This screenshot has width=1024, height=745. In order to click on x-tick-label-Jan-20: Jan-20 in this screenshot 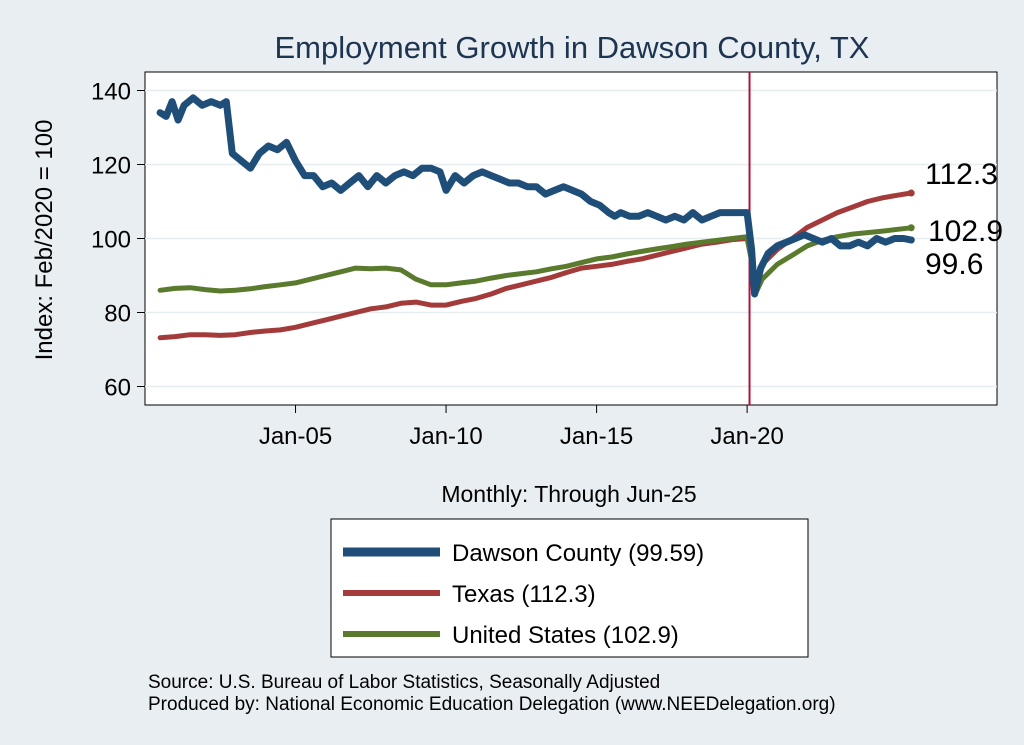, I will do `click(746, 436)`.